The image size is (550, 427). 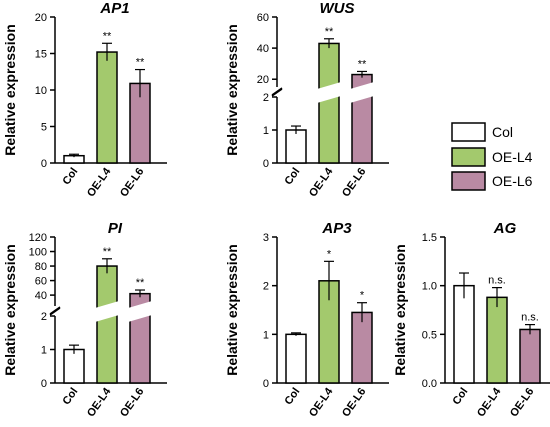 I want to click on y-tick-label: 0.0, so click(x=429, y=384).